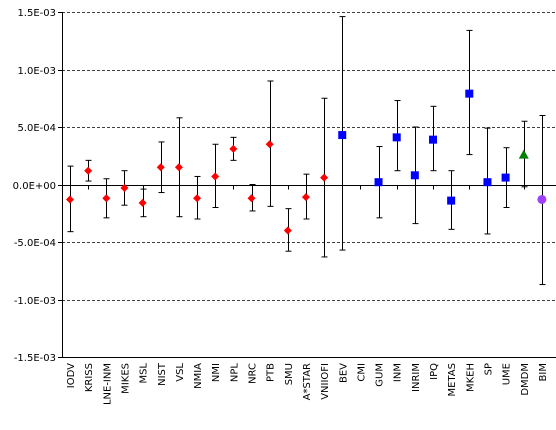  Describe the element at coordinates (71, 375) in the screenshot. I see `x-tick-label: IODV` at that location.